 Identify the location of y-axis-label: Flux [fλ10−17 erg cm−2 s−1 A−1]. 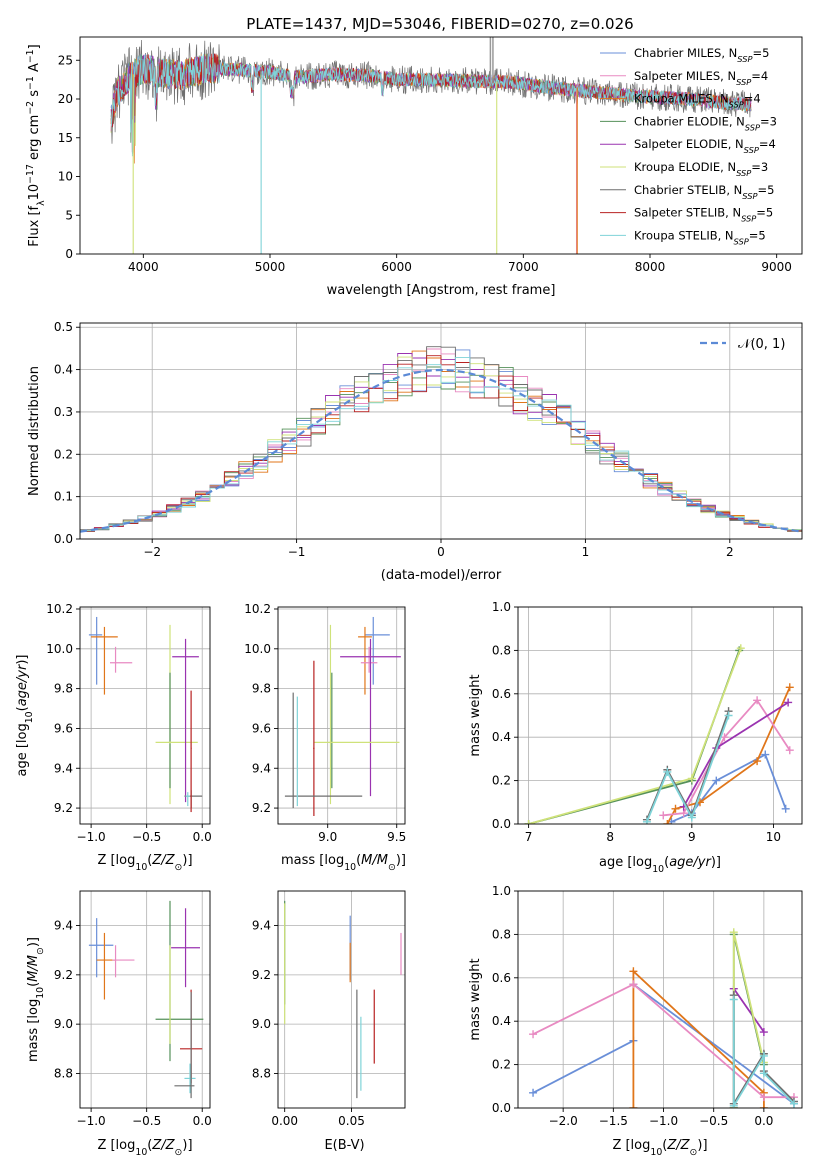
(36, 145).